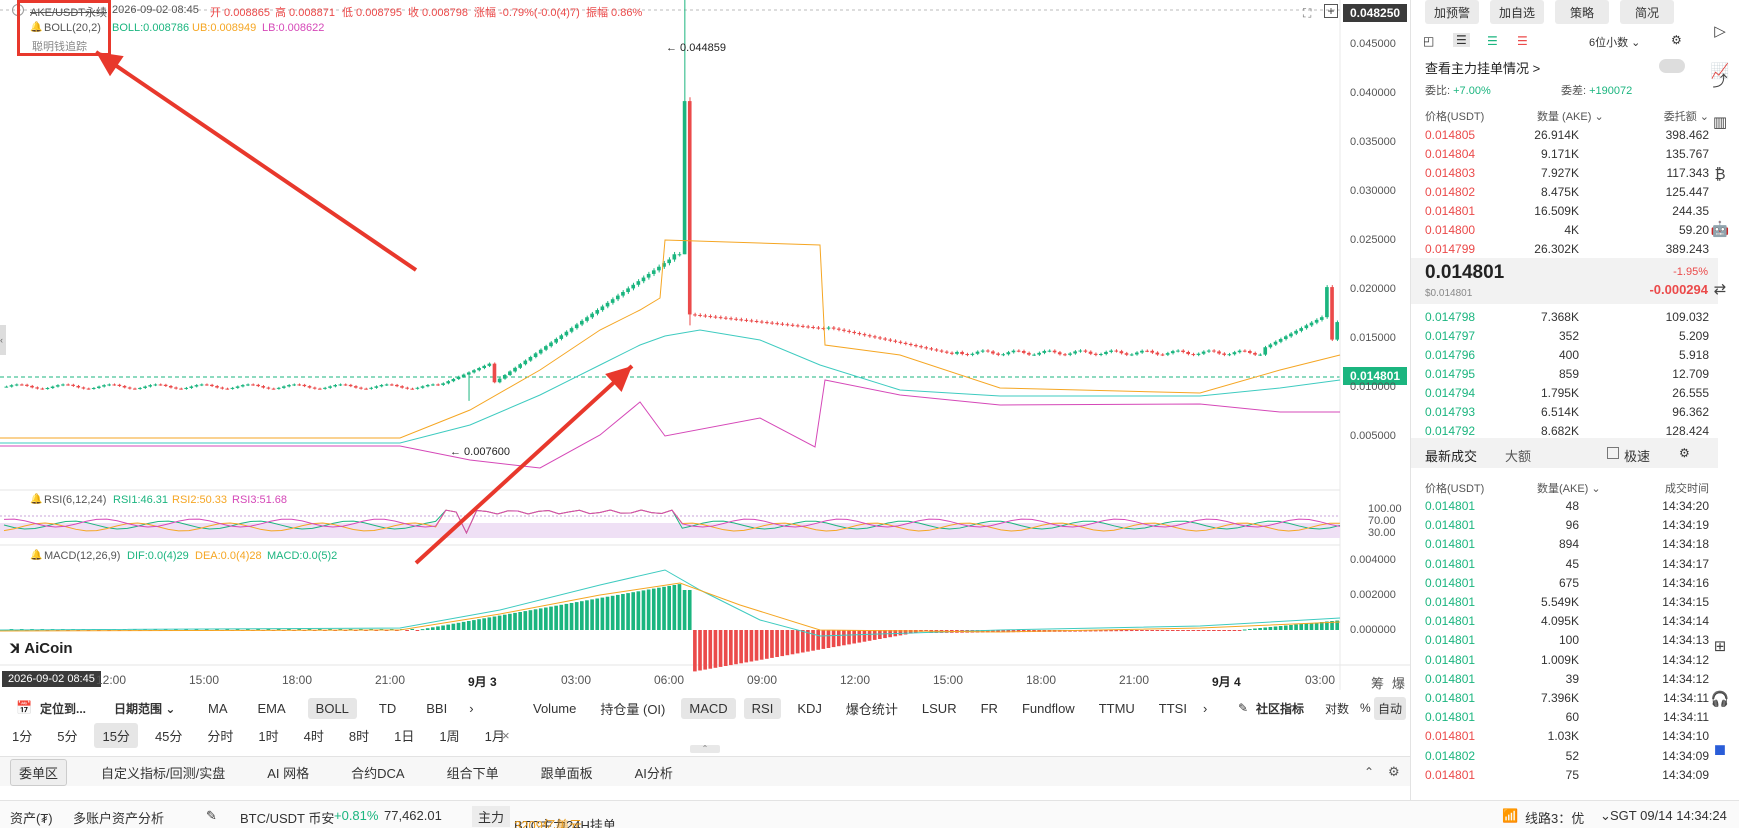  What do you see at coordinates (1461, 40) in the screenshot?
I see `depth-icon-2: ☰` at bounding box center [1461, 40].